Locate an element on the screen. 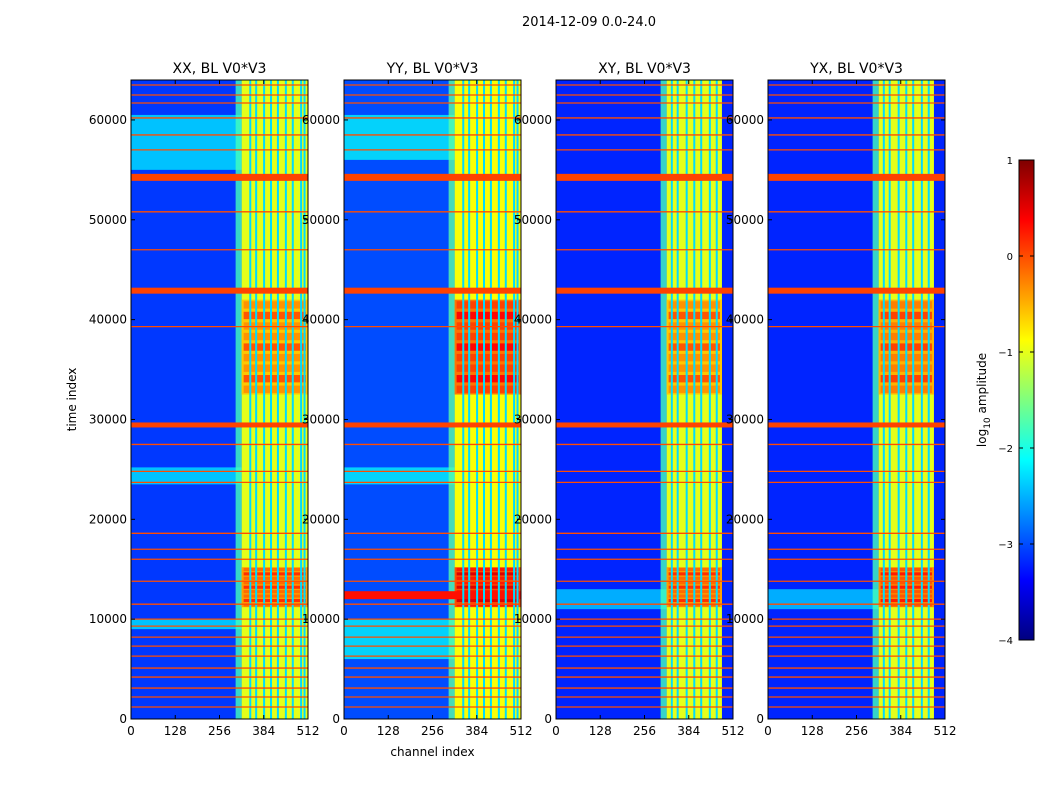 This screenshot has width=1050, height=800. colorbar-tick-label: −1 is located at coordinates (1005, 353).